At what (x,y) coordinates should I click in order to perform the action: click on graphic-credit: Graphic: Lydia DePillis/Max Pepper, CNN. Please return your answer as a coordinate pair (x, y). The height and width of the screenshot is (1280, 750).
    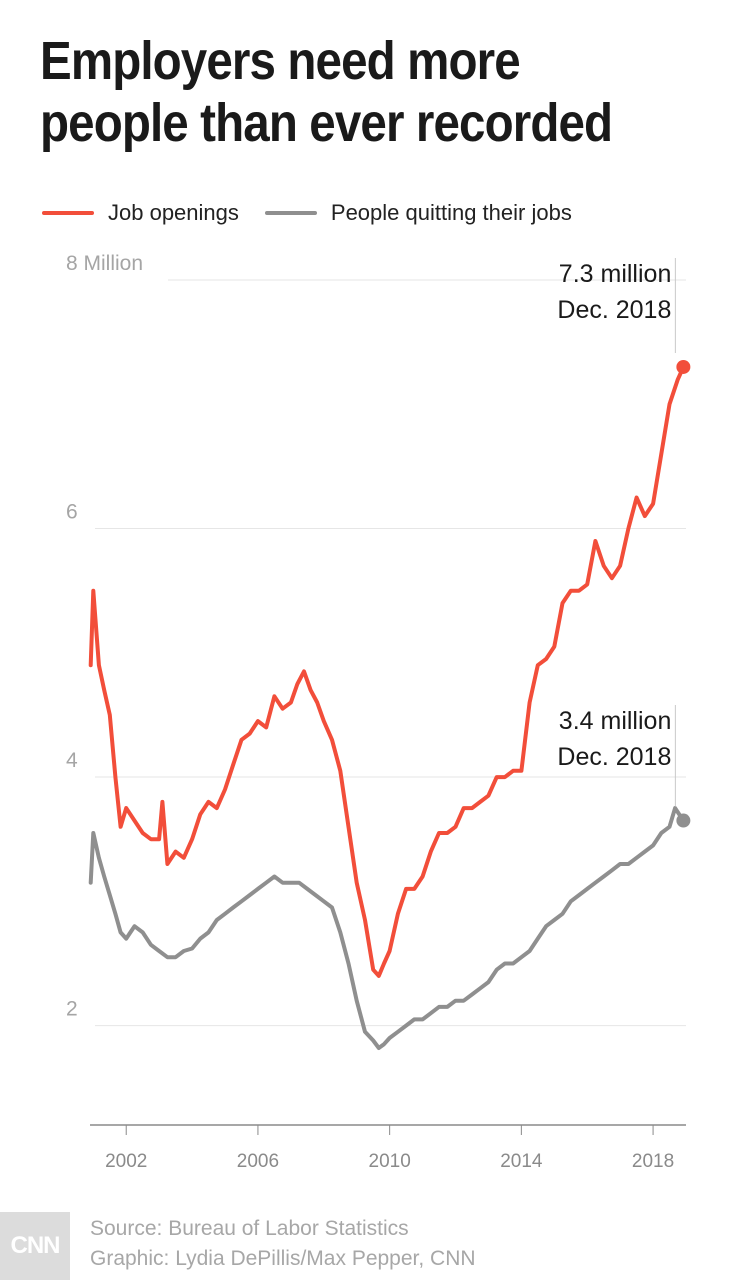
    Looking at the image, I should click on (283, 1258).